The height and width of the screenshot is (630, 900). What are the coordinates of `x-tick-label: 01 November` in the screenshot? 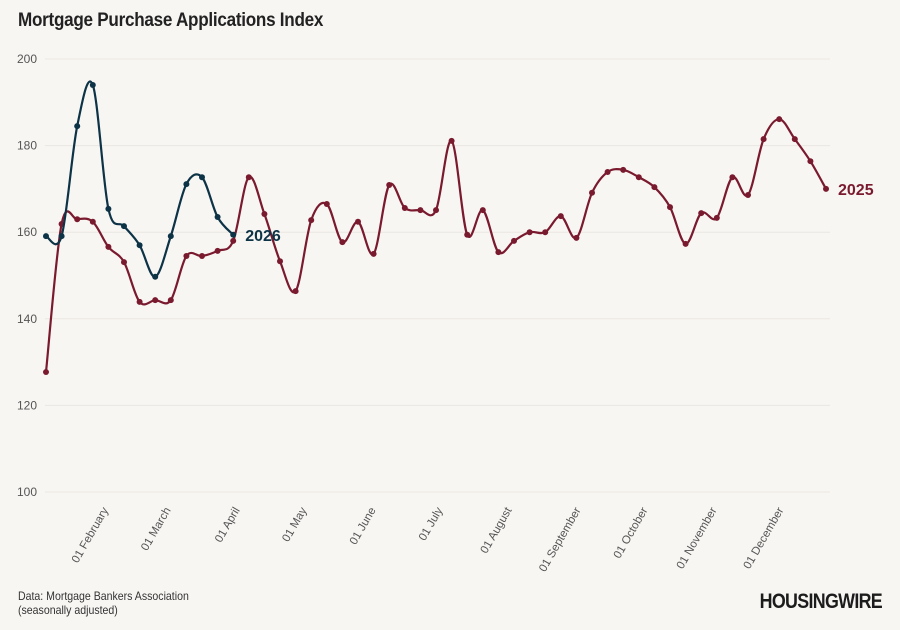 It's located at (697, 538).